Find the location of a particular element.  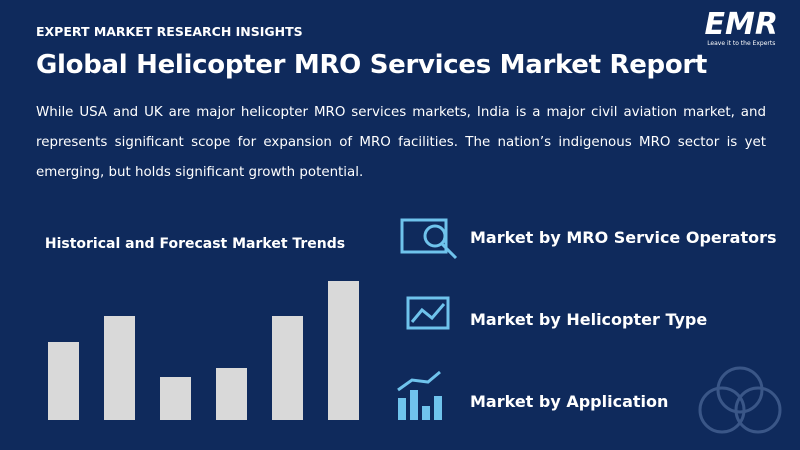

item: Market by MRO Service Operators is located at coordinates (623, 237).